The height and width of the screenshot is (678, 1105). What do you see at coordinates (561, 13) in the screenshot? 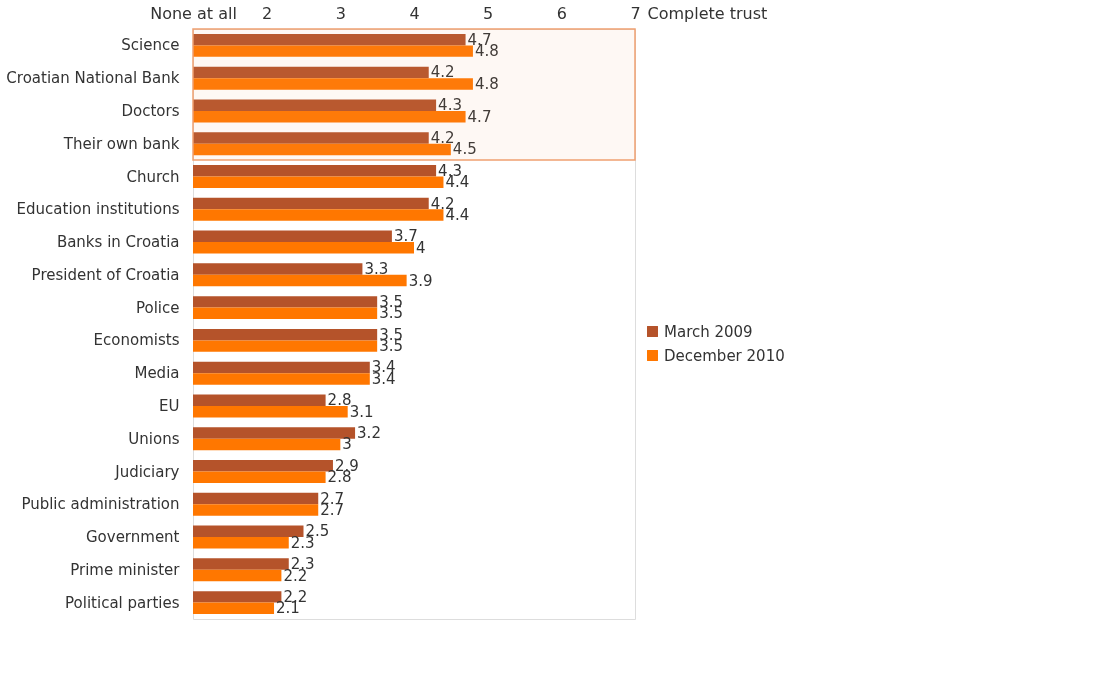
I see `x-tick-label: 6` at bounding box center [561, 13].